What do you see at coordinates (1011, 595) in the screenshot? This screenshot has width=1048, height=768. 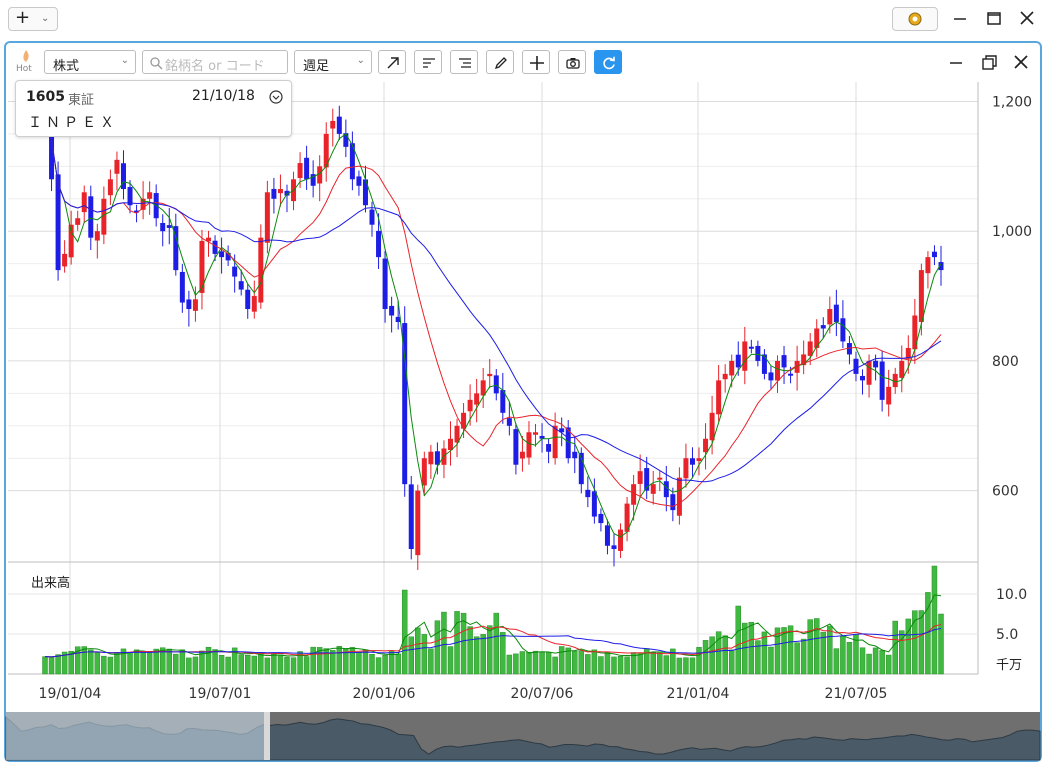 I see `volume-tick-label: 10.0` at bounding box center [1011, 595].